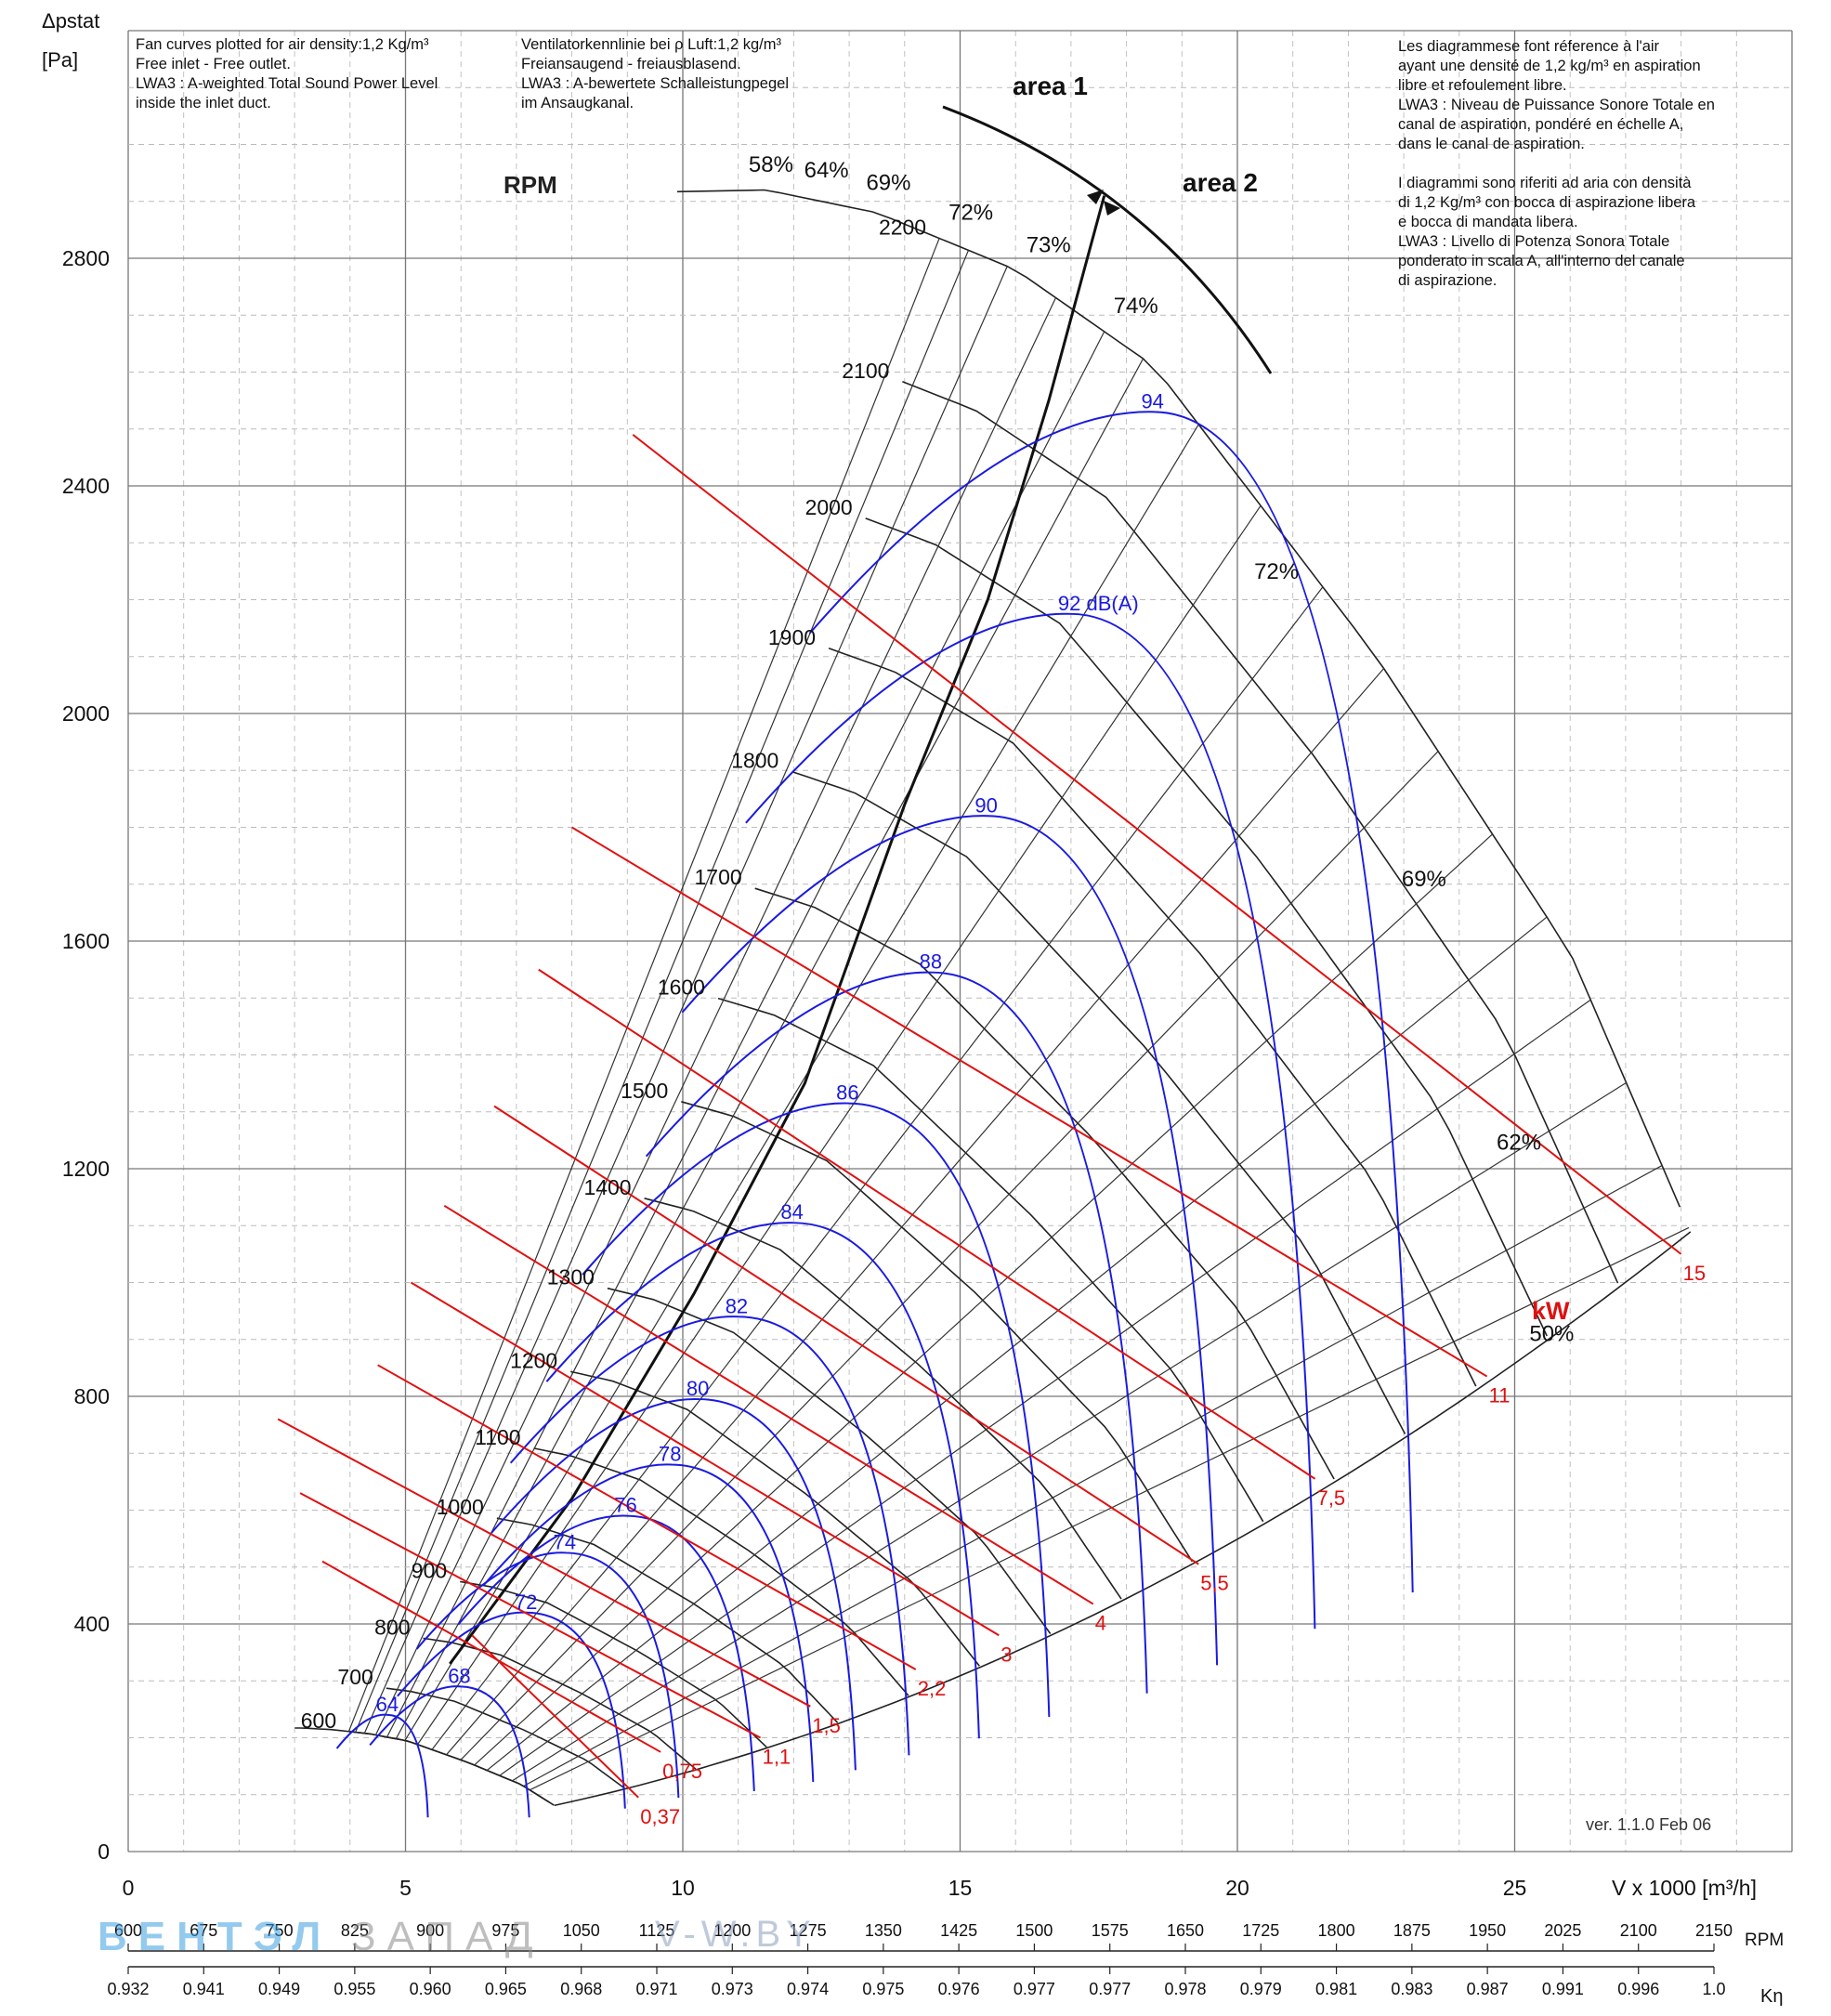  Describe the element at coordinates (884, 1930) in the screenshot. I see `rpm-scale-value: 1350` at that location.